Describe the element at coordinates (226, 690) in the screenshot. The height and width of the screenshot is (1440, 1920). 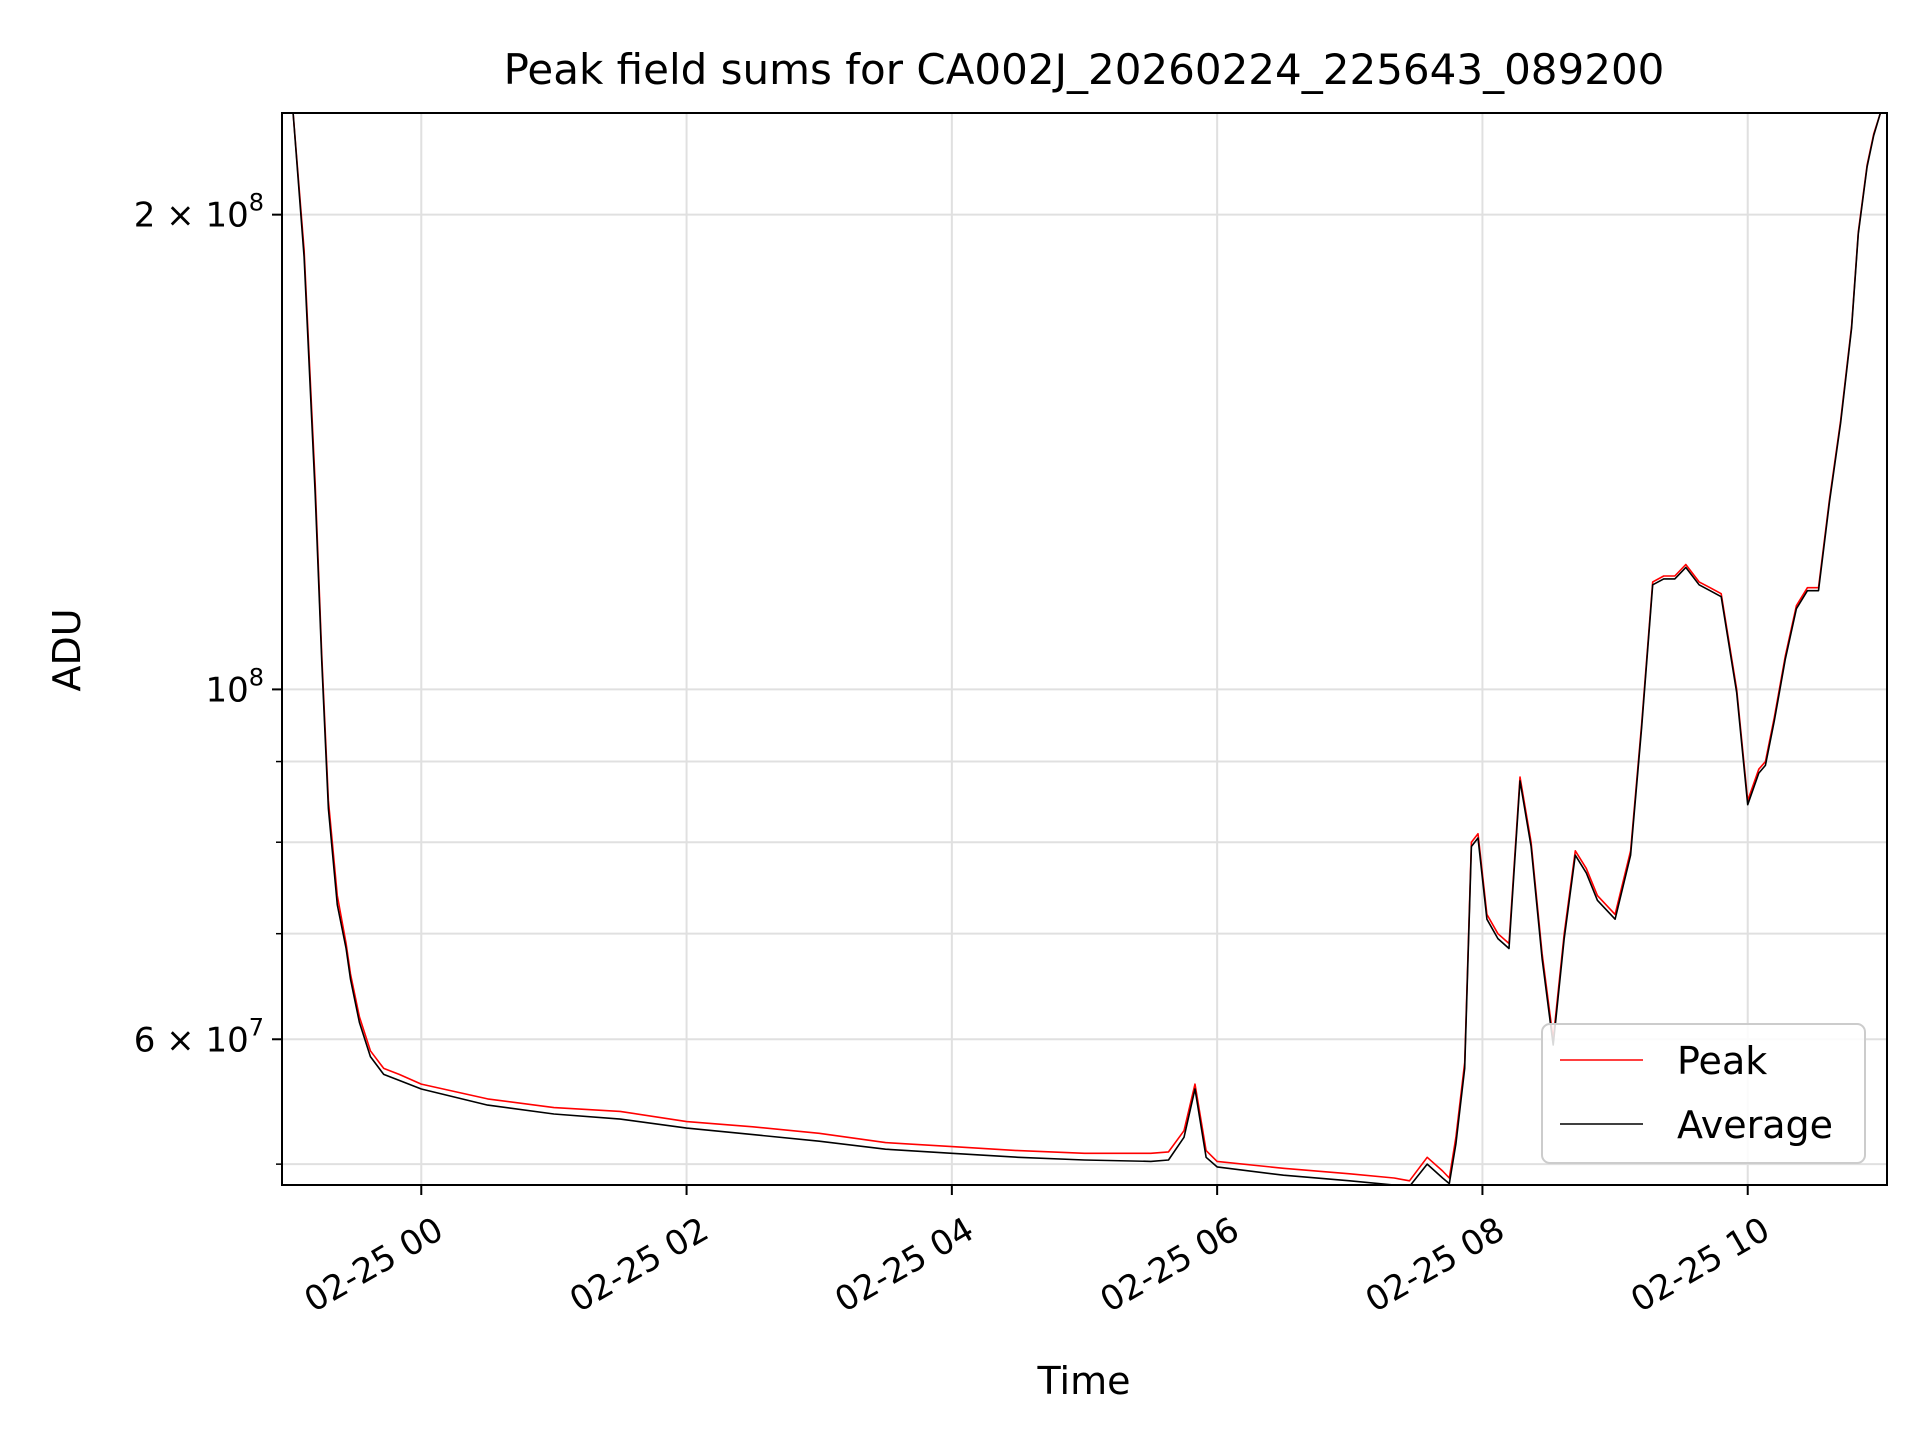
I see `y-tick-label-base: 10` at that location.